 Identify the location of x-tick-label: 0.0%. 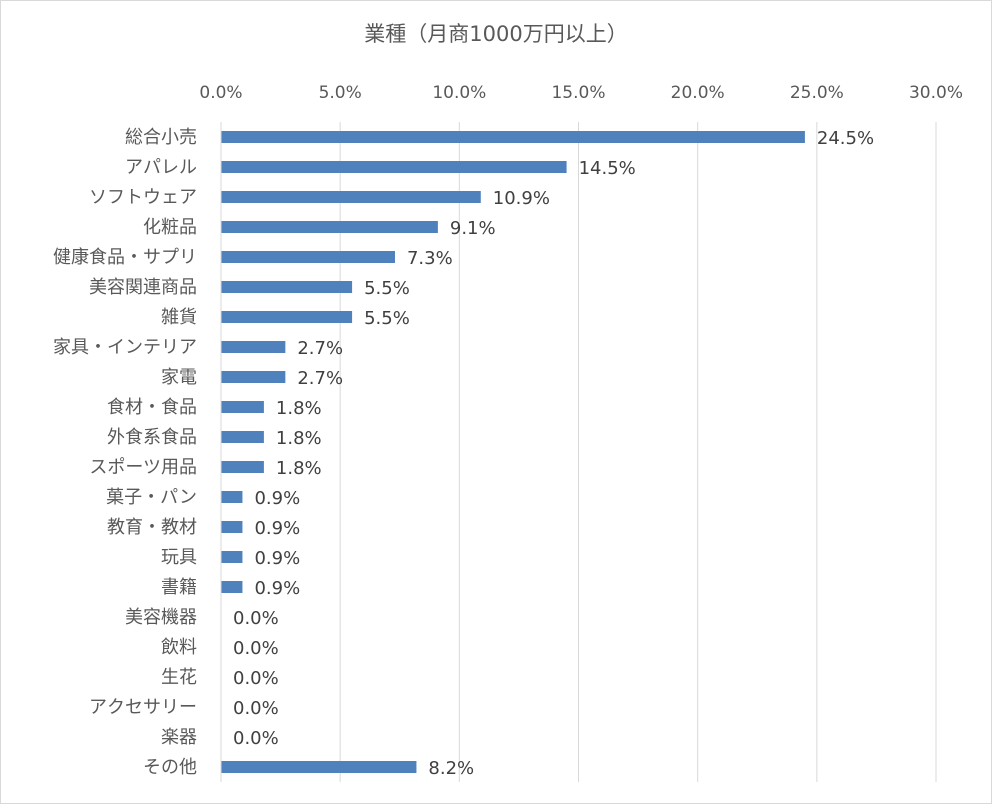
(220, 93).